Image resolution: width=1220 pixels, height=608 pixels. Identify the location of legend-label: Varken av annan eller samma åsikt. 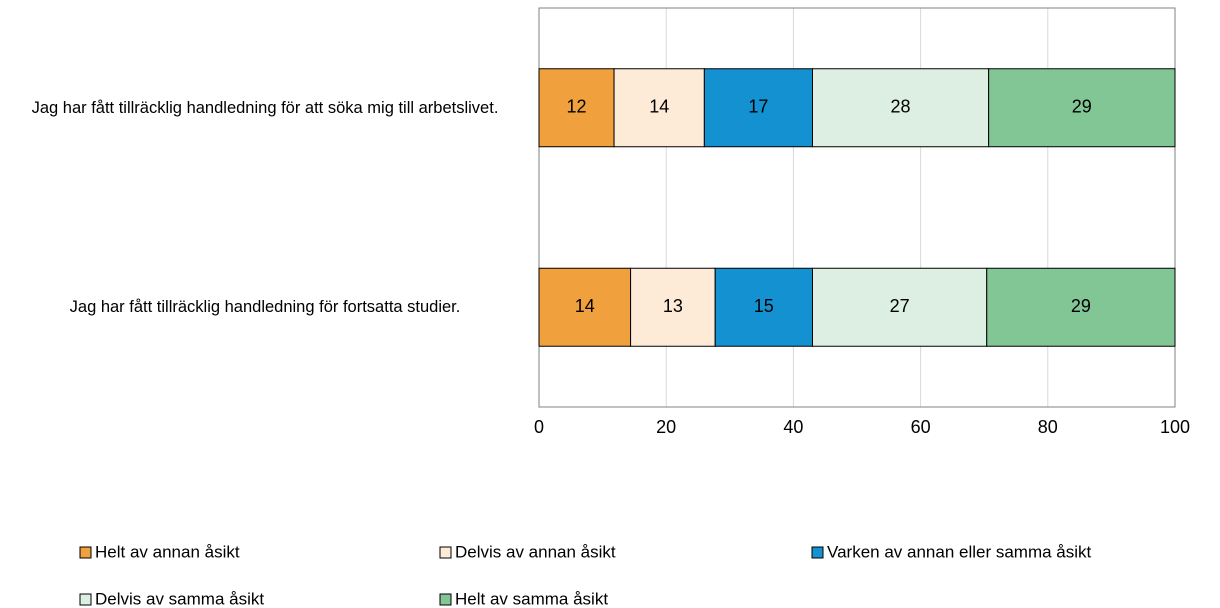
(959, 551).